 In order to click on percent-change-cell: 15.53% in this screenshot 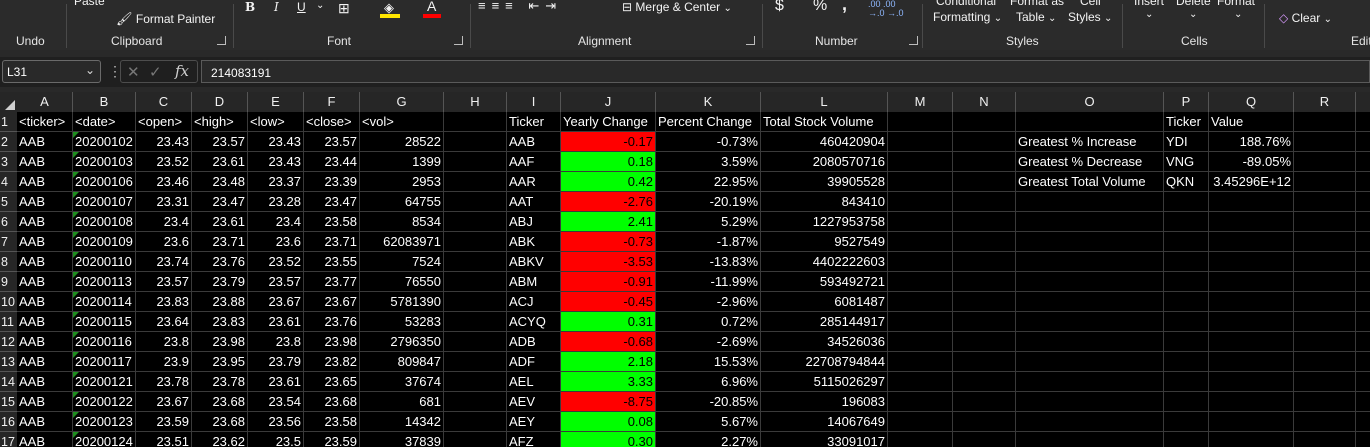, I will do `click(735, 361)`.